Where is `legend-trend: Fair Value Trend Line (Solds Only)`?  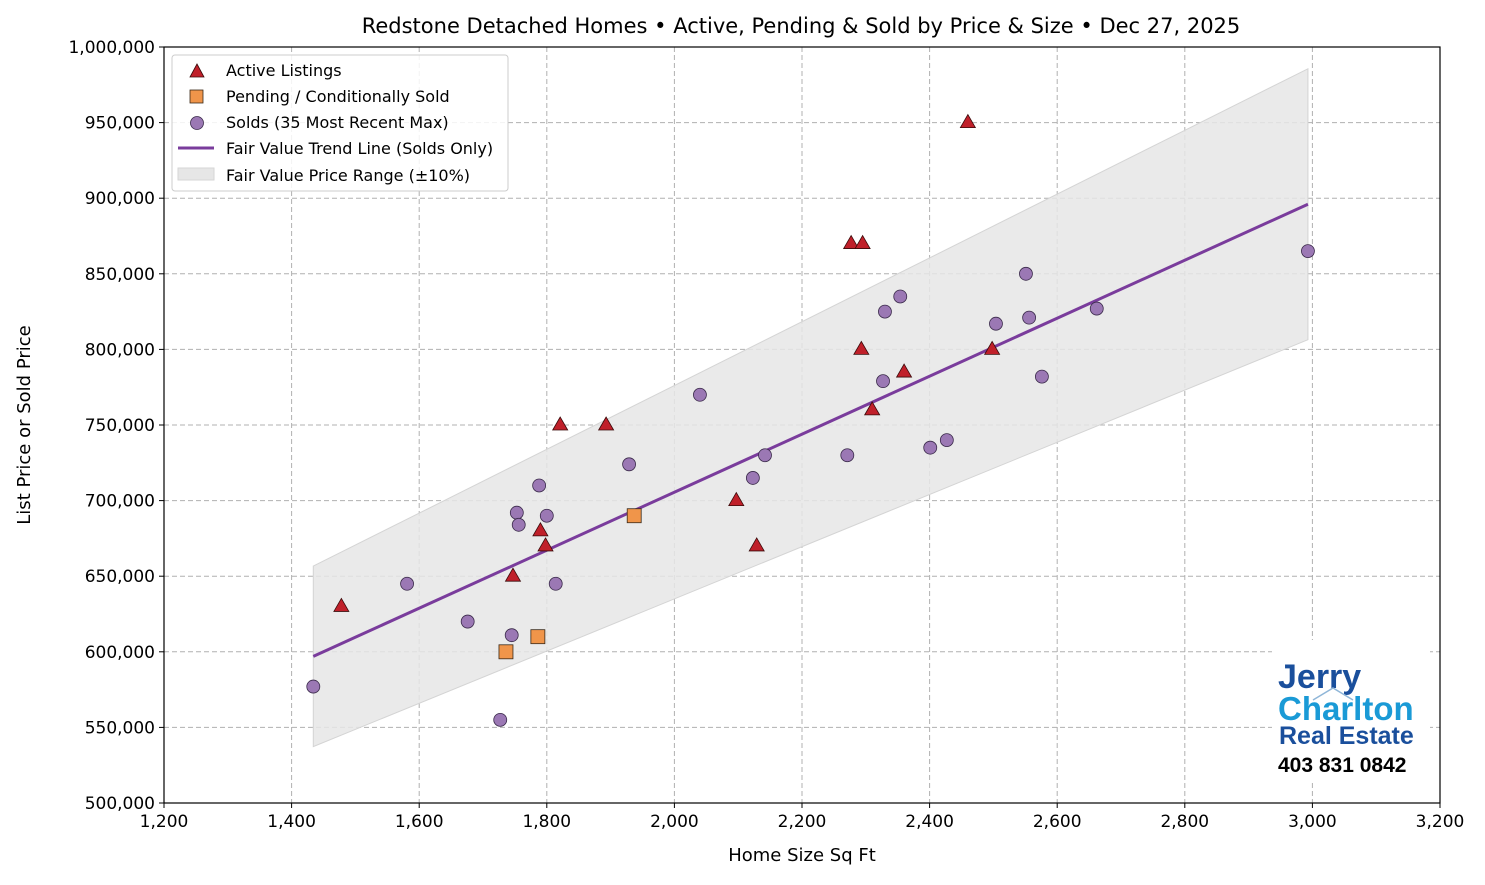 legend-trend: Fair Value Trend Line (Solds Only) is located at coordinates (359, 148).